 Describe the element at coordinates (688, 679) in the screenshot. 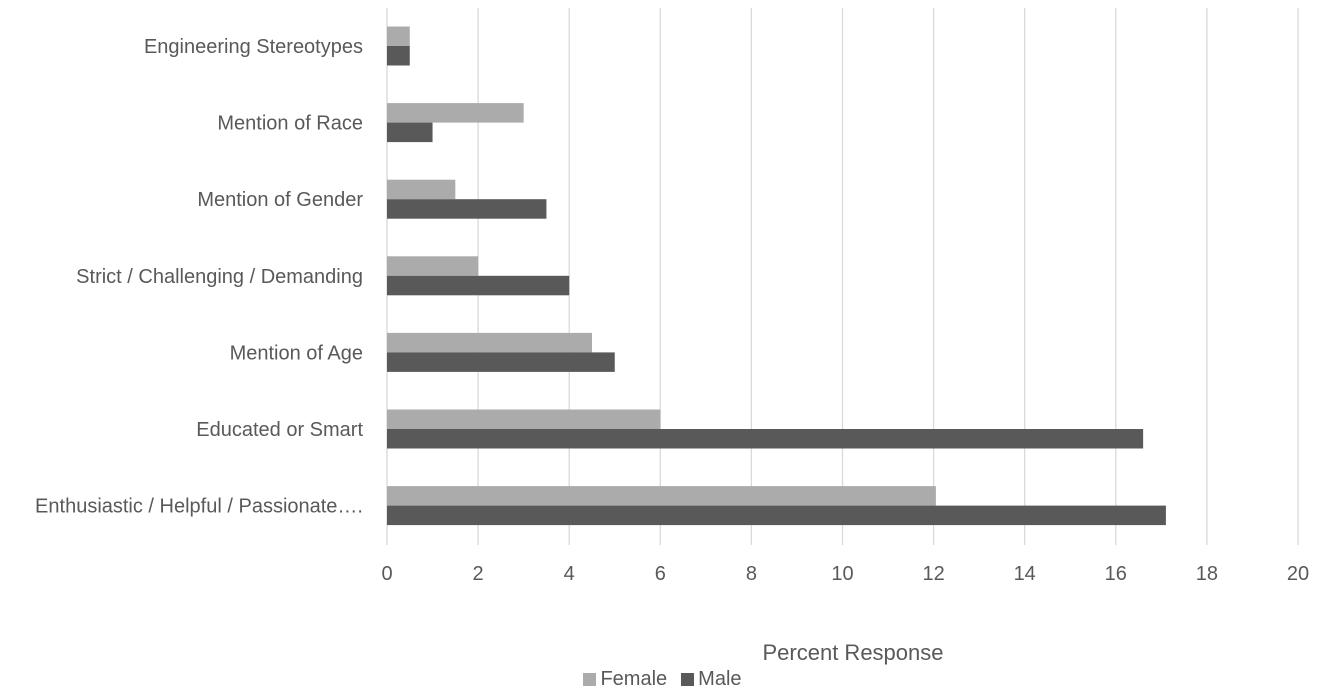

I see `legend-swatch-male` at that location.